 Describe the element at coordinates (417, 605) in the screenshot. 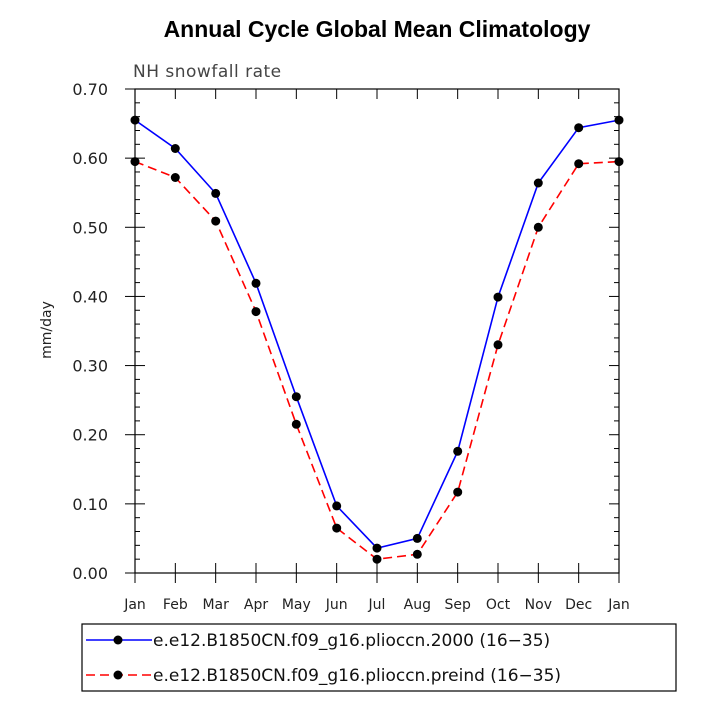

I see `x-tick-label: Aug` at that location.